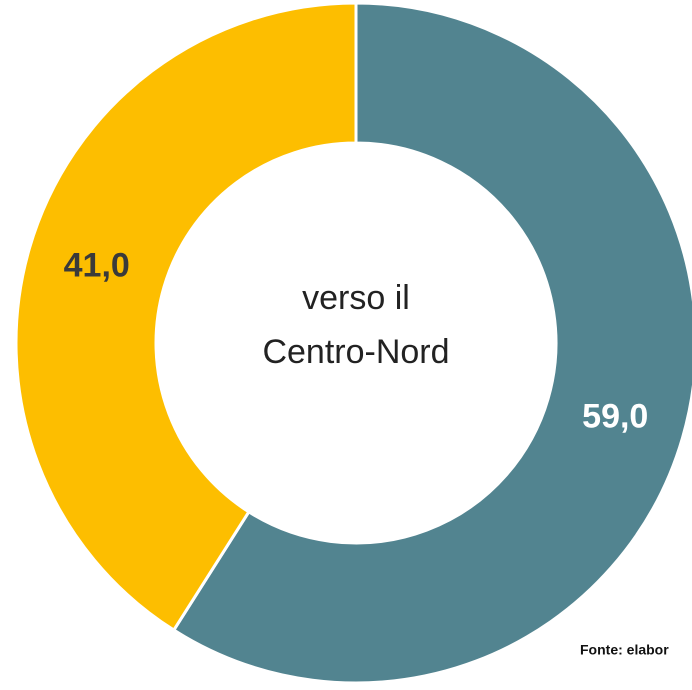  I want to click on value-label: 41,0, so click(97, 266).